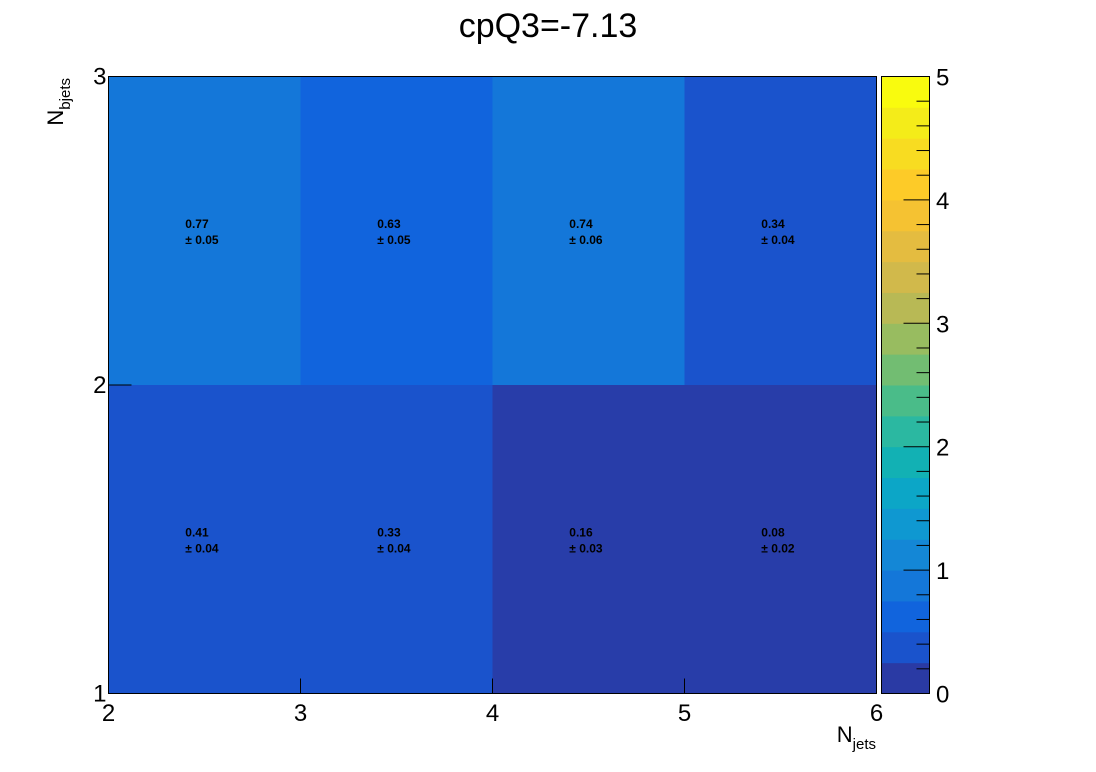 Image resolution: width=1096 pixels, height=772 pixels. Describe the element at coordinates (942, 78) in the screenshot. I see `colorbar-tick-label: 5` at that location.